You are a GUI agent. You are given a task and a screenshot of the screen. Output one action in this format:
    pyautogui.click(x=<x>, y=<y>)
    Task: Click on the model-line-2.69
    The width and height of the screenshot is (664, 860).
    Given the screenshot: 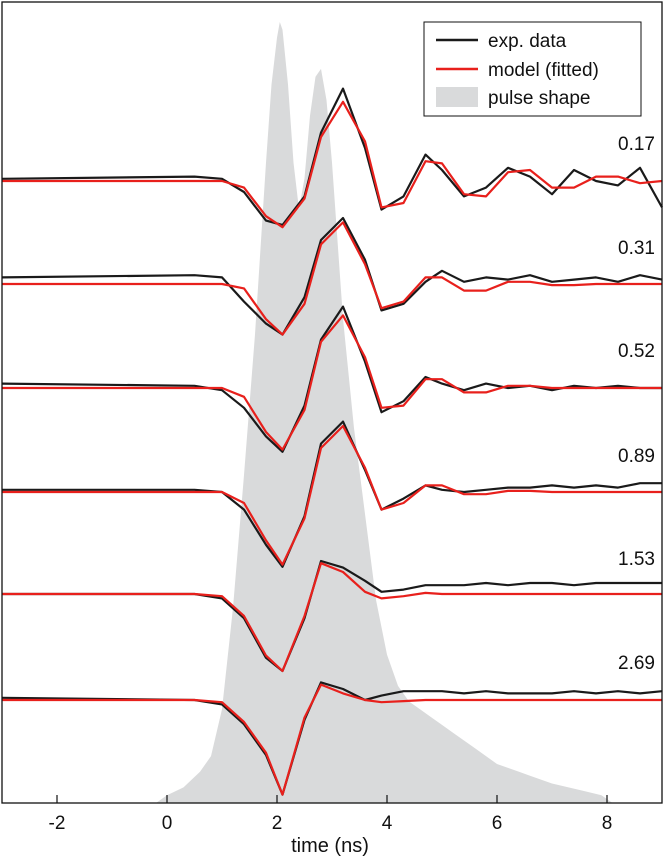 What is the action you would take?
    pyautogui.click(x=332, y=739)
    